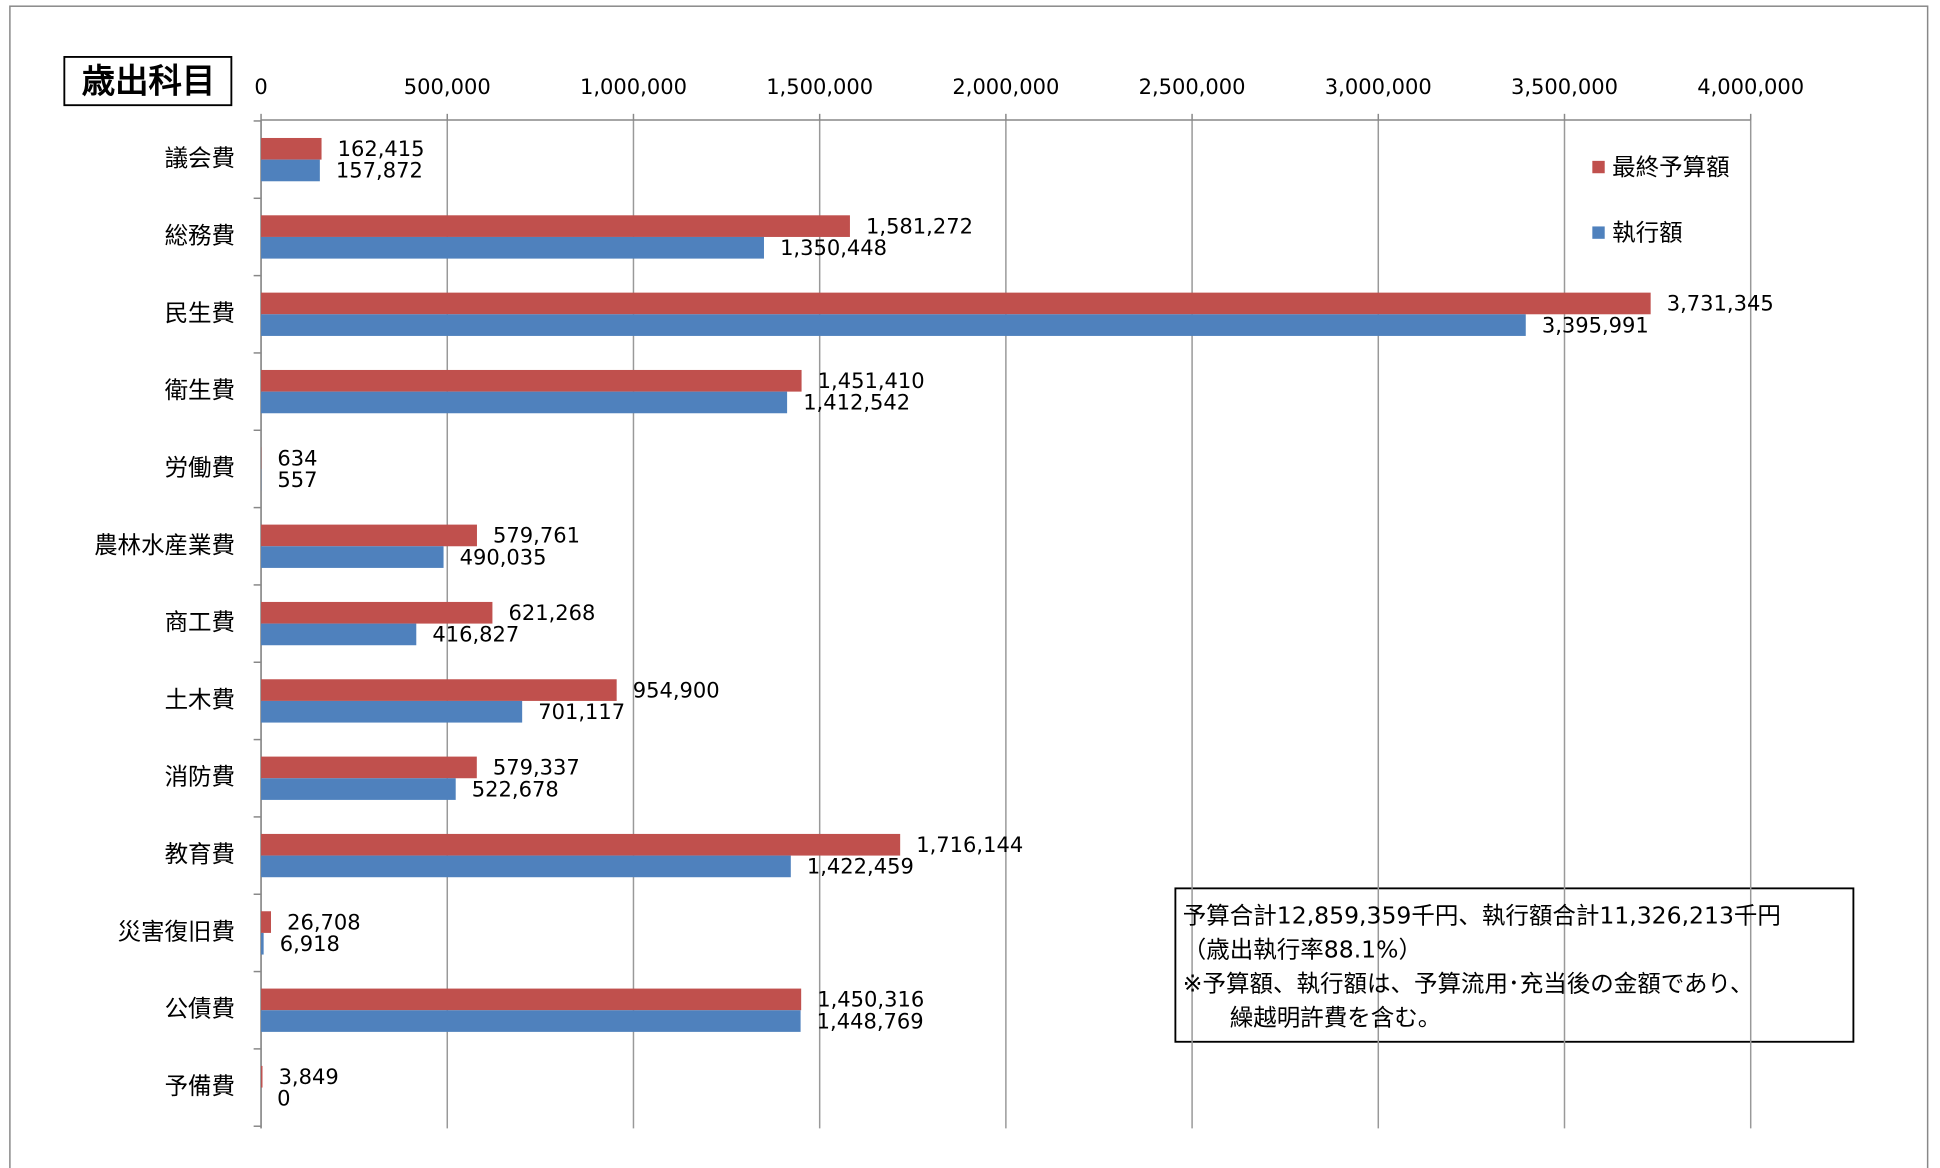  I want to click on data-label: 579,761, so click(536, 535).